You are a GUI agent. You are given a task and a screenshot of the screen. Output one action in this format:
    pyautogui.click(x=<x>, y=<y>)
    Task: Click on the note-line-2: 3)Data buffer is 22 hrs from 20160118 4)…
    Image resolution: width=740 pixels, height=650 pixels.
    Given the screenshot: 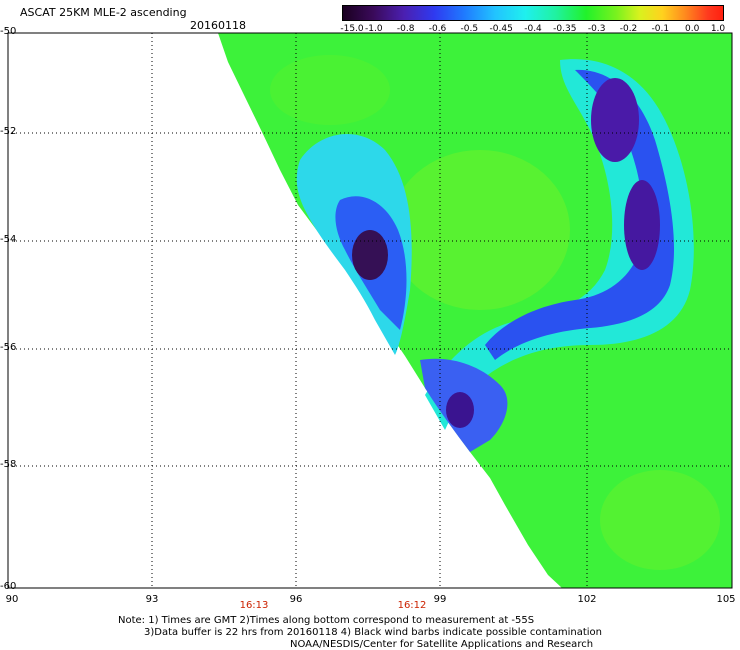 What is the action you would take?
    pyautogui.click(x=373, y=632)
    